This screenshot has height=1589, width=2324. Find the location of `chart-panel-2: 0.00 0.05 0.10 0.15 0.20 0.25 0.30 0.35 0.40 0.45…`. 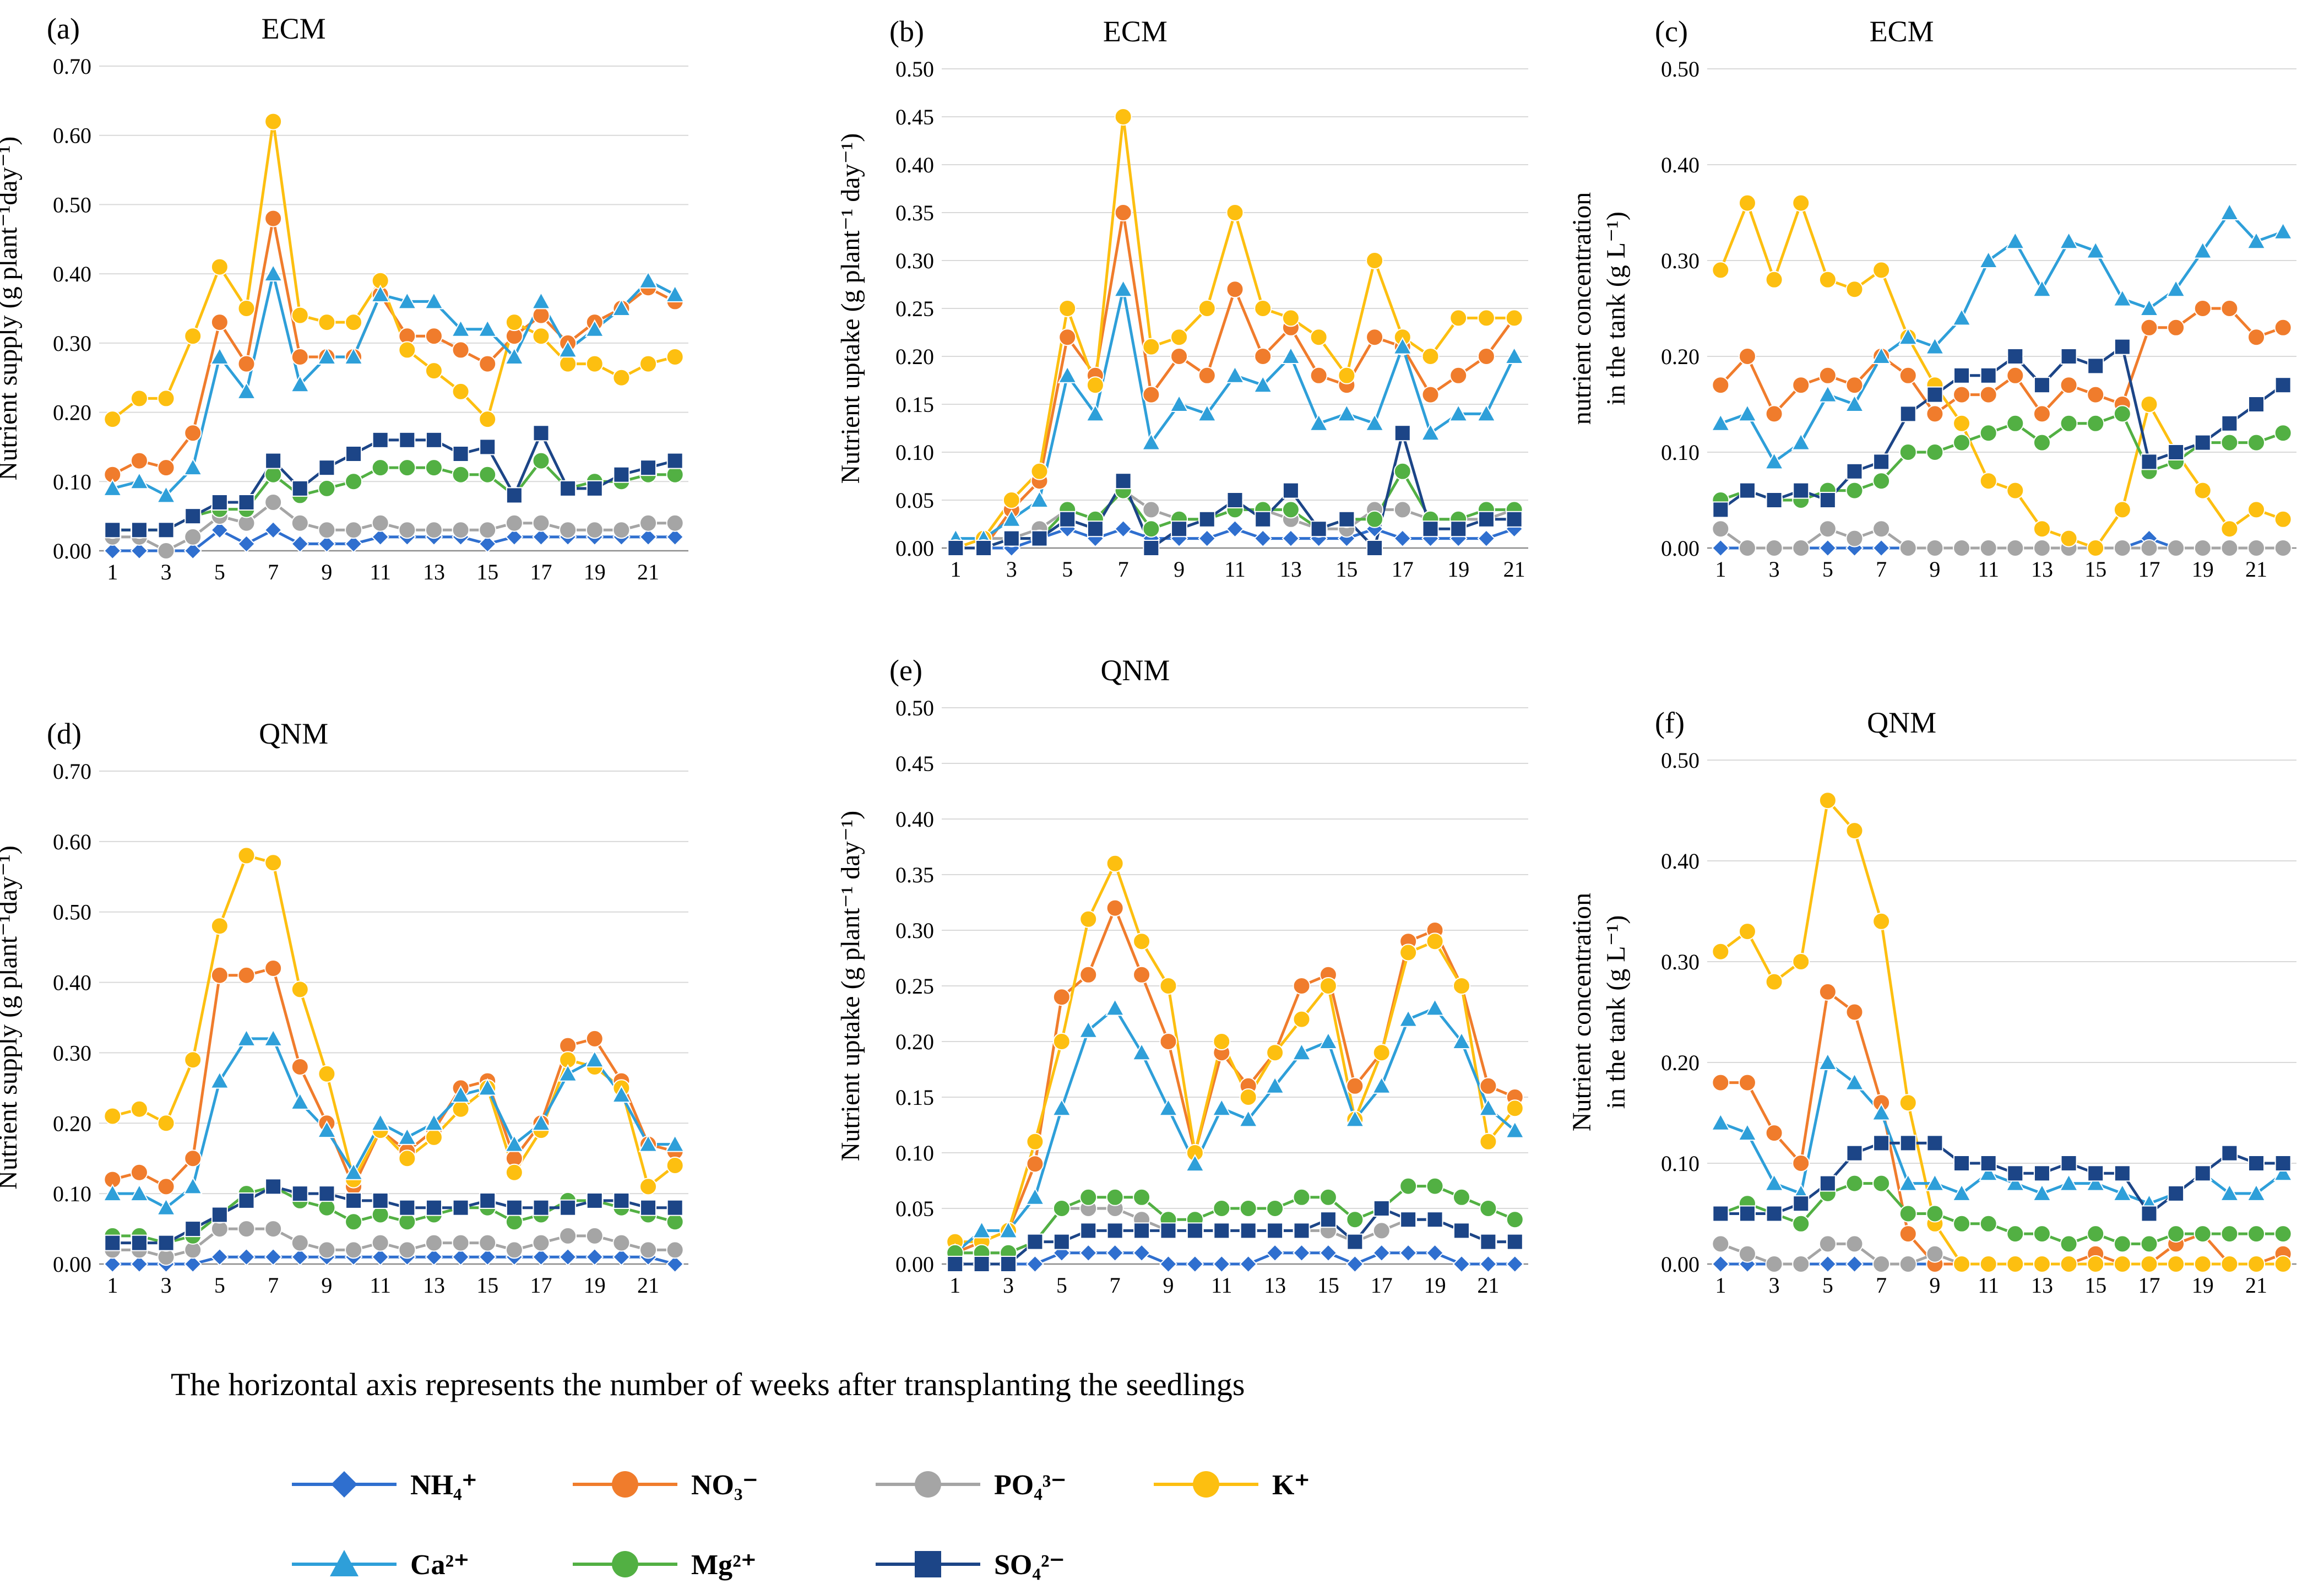

chart-panel-2: 0.00 0.05 0.10 0.15 0.20 0.25 0.30 0.35 0.40 0.45… is located at coordinates (1182, 298).